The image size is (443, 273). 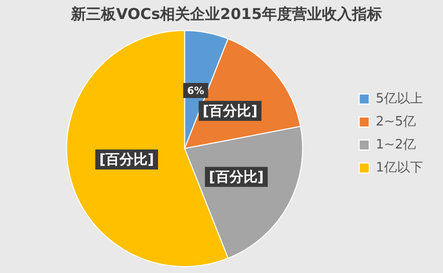 What do you see at coordinates (400, 168) in the screenshot?
I see `legend-label: 1亿以下` at bounding box center [400, 168].